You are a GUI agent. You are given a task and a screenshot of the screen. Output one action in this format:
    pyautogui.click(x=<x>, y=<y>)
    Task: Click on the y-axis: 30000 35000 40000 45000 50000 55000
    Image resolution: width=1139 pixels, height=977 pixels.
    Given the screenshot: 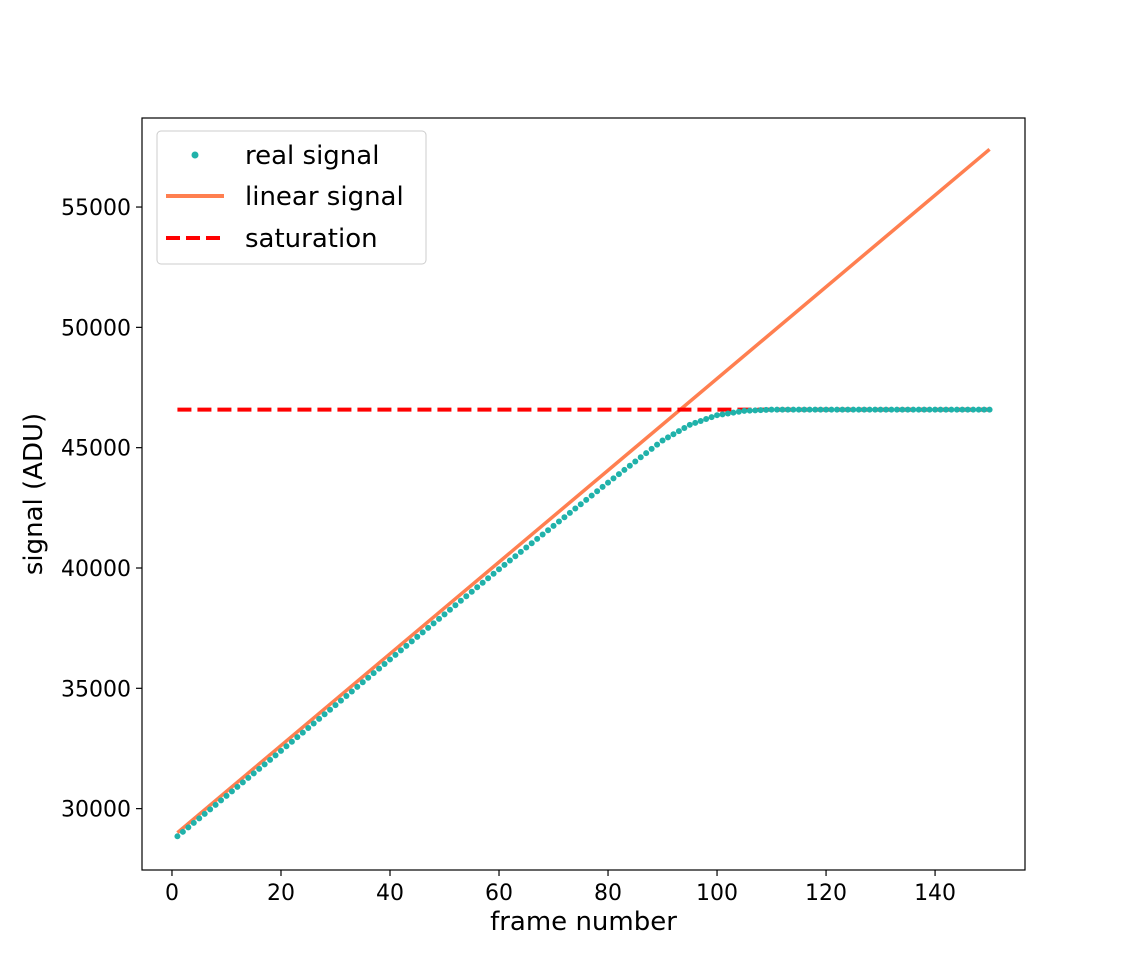 What is the action you would take?
    pyautogui.click(x=101, y=509)
    